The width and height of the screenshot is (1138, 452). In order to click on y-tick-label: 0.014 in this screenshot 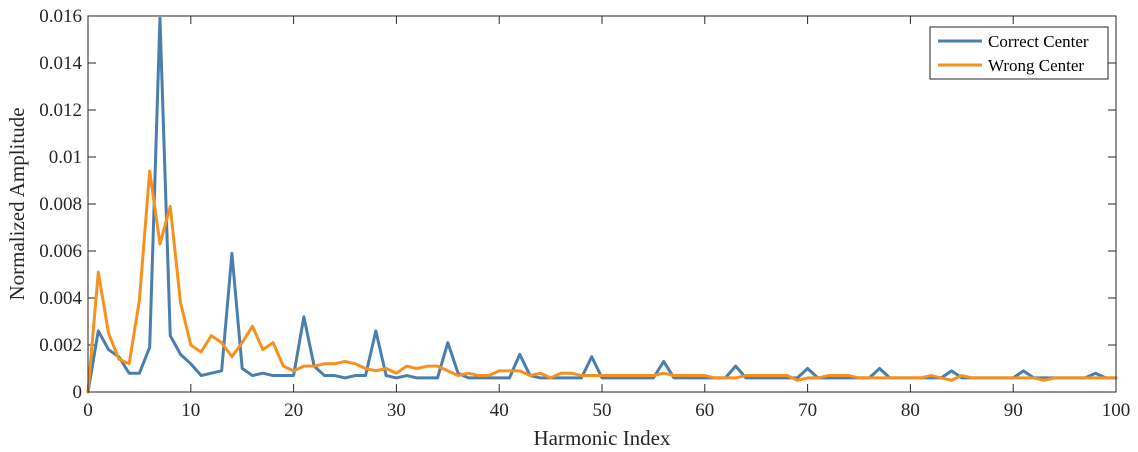, I will do `click(60, 63)`.